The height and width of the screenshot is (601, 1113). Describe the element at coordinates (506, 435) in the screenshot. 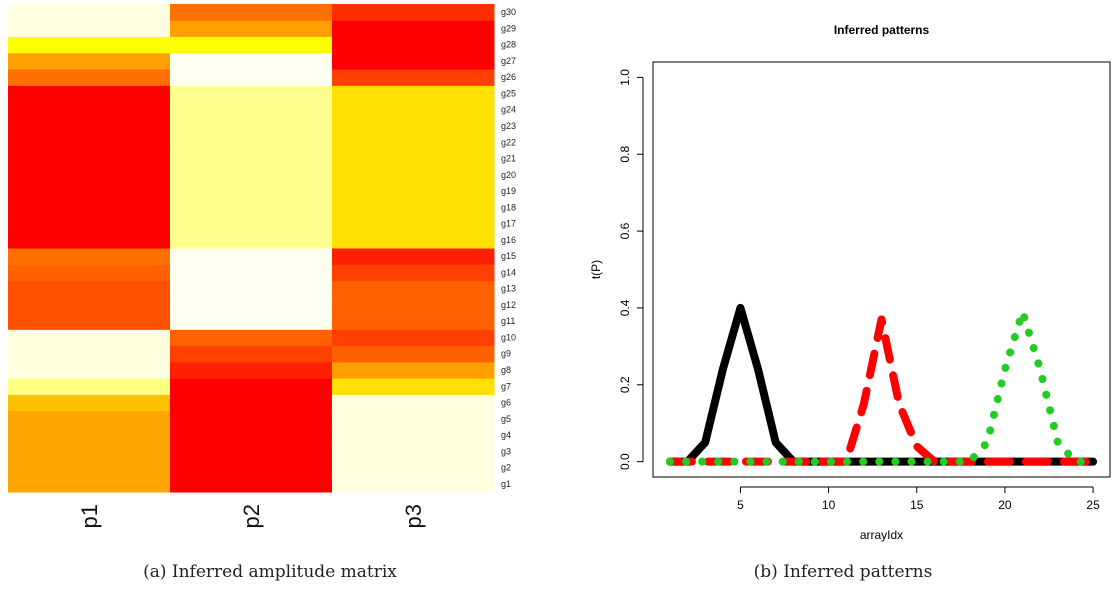

I see `row-label-g4: g4` at that location.